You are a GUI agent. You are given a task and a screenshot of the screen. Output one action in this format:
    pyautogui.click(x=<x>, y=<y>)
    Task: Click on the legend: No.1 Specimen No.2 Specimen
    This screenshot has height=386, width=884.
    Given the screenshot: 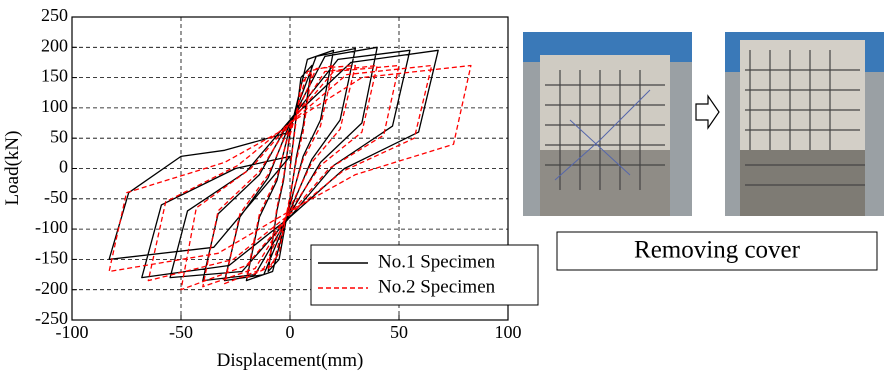 What is the action you would take?
    pyautogui.click(x=424, y=275)
    